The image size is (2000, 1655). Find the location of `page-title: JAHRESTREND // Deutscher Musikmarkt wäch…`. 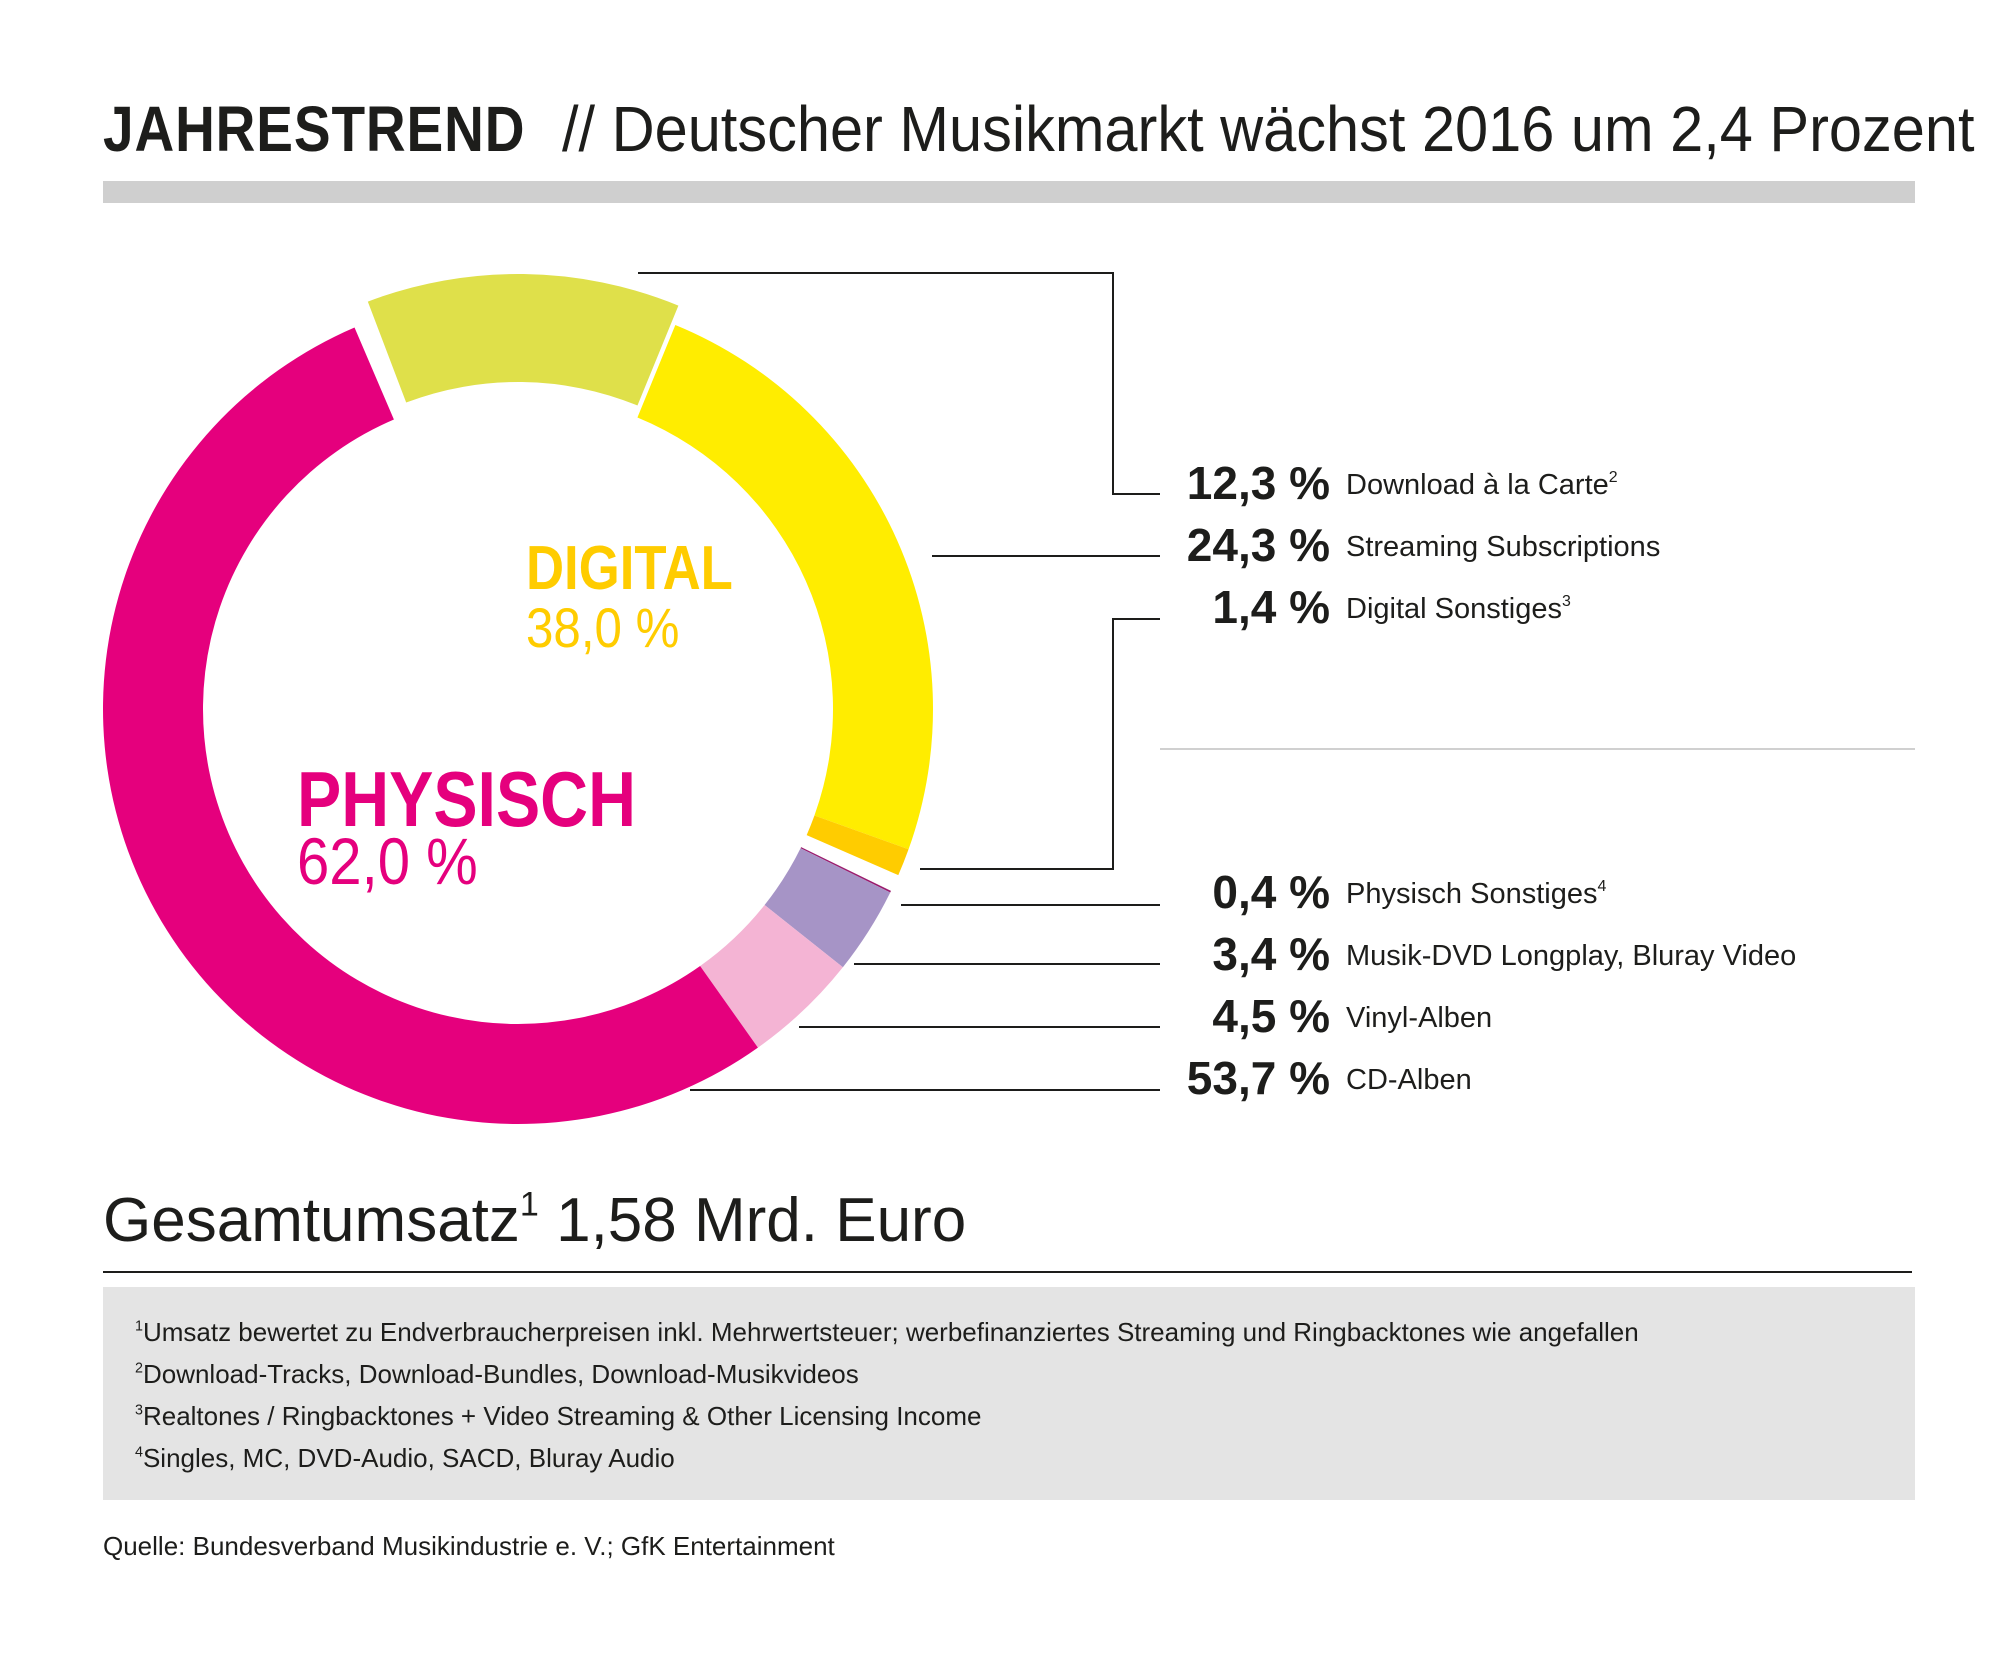

page-title: JAHRESTREND // Deutscher Musikmarkt wäch… is located at coordinates (1051, 129).